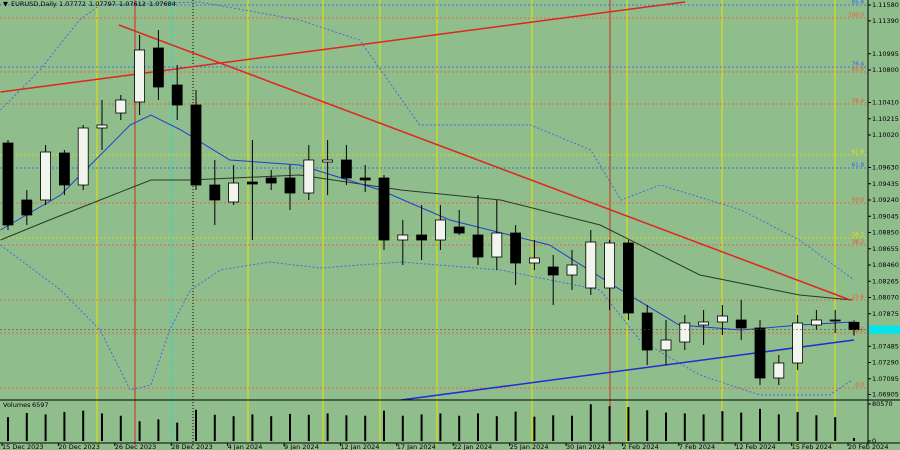 The width and height of the screenshot is (900, 450). Describe the element at coordinates (17, 405) in the screenshot. I see `volume-title: Volumes` at that location.